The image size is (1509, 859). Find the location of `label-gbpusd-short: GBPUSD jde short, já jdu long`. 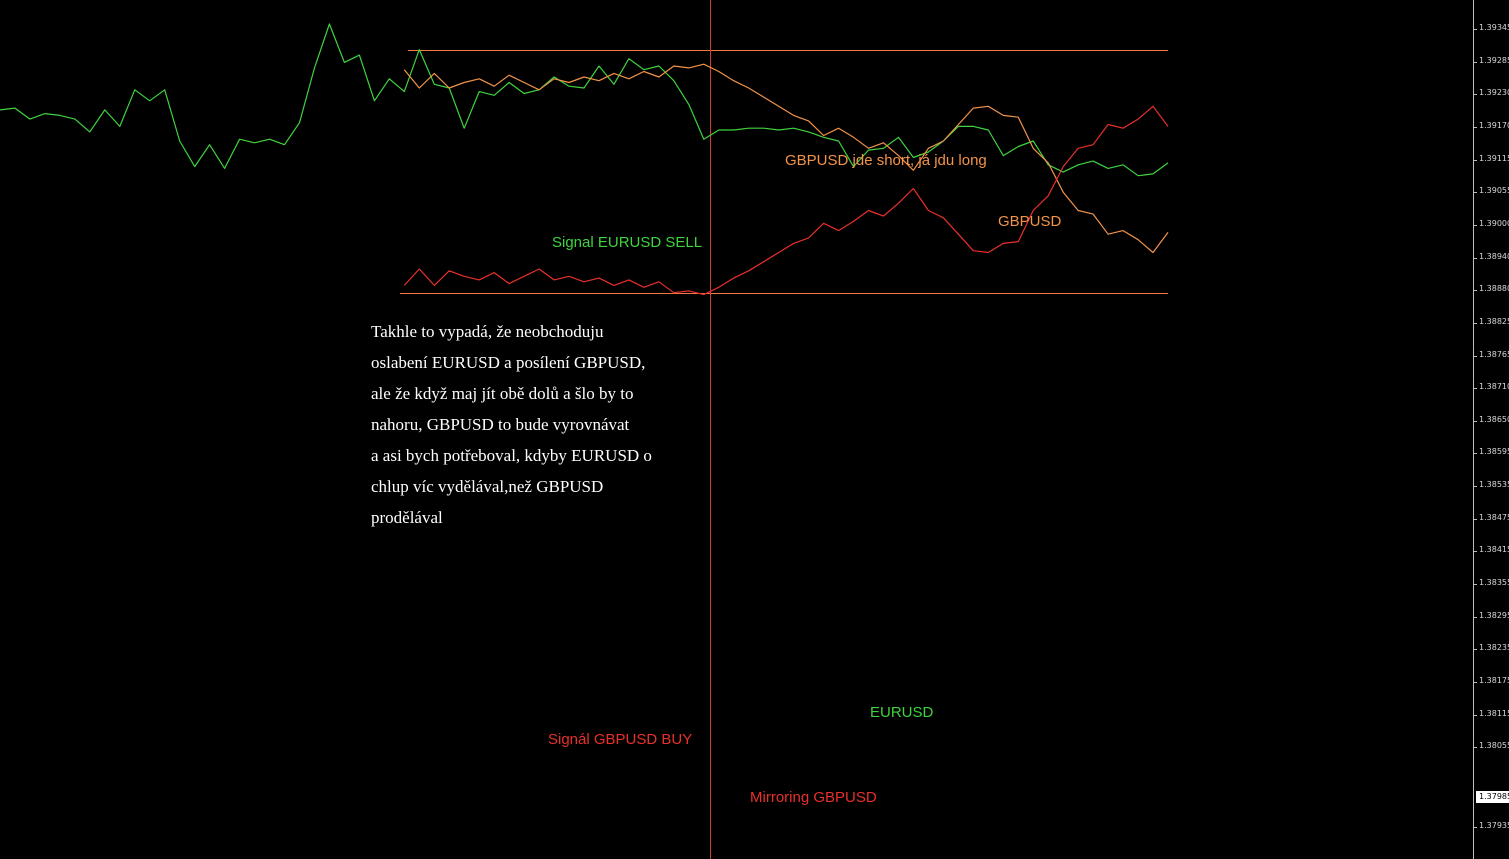

label-gbpusd-short: GBPUSD jde short, já jdu long is located at coordinates (886, 160).